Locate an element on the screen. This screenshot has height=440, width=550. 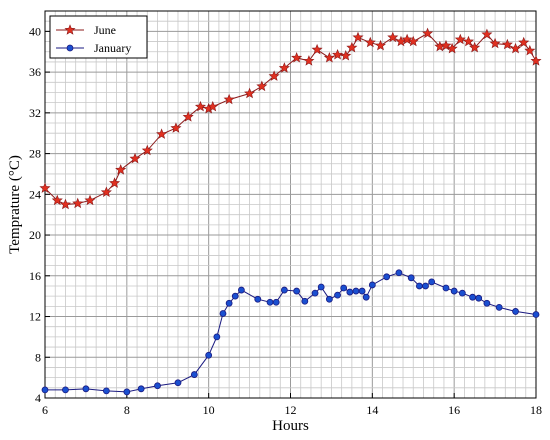
x-tick-label: 14 is located at coordinates (372, 410).